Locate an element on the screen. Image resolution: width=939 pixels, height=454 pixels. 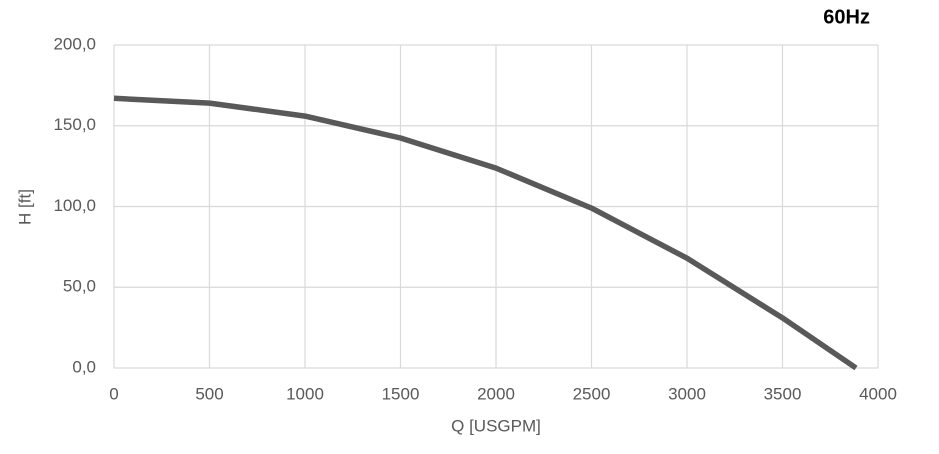
x-tick-label: 500 is located at coordinates (209, 393).